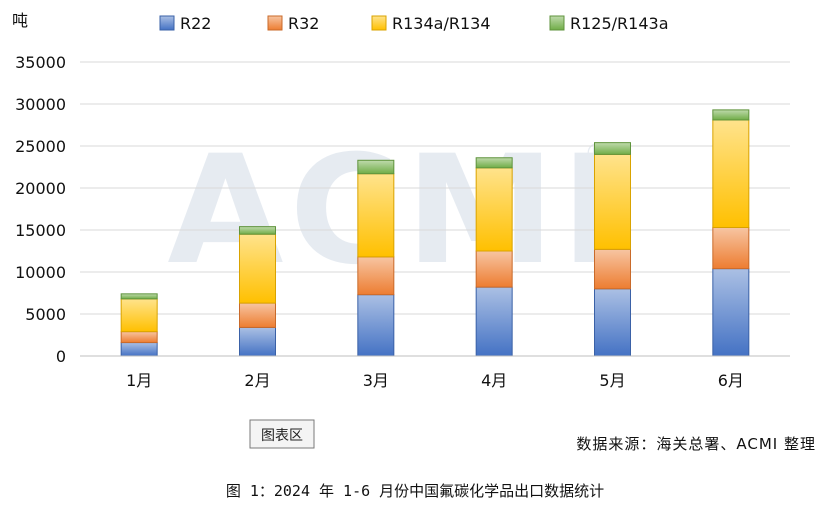 This screenshot has height=506, width=830. I want to click on x-axis-tick-labels: 1月 2月 3月 4月 5月 6月, so click(435, 380).